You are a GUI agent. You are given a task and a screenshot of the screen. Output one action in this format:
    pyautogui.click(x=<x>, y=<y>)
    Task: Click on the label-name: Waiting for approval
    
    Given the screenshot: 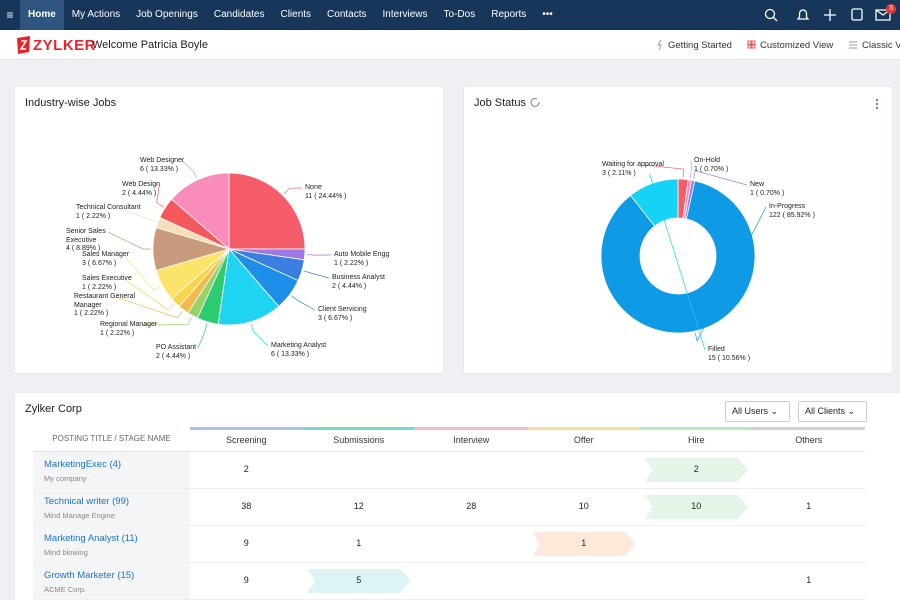 What is the action you would take?
    pyautogui.click(x=633, y=164)
    